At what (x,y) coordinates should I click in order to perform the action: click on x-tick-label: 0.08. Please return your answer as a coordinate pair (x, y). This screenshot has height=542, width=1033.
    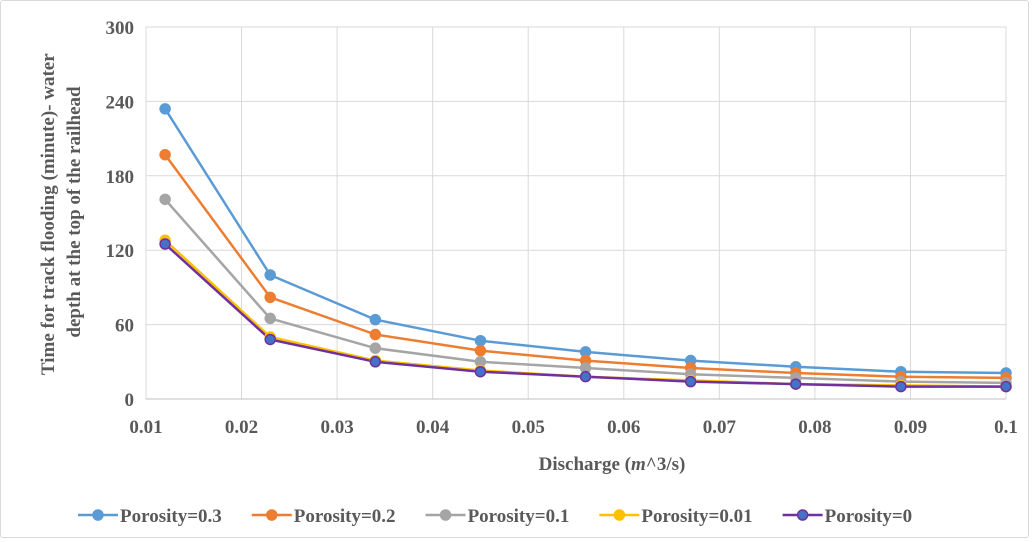
    Looking at the image, I should click on (814, 427).